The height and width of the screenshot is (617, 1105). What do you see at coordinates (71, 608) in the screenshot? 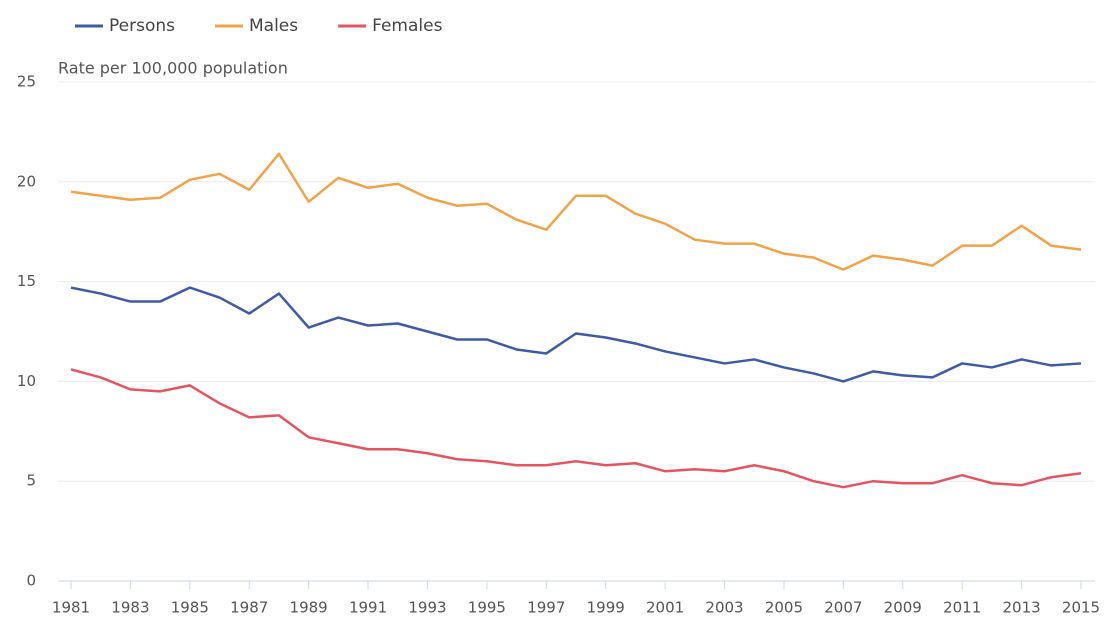
I see `x-tick-label: 1981` at bounding box center [71, 608].